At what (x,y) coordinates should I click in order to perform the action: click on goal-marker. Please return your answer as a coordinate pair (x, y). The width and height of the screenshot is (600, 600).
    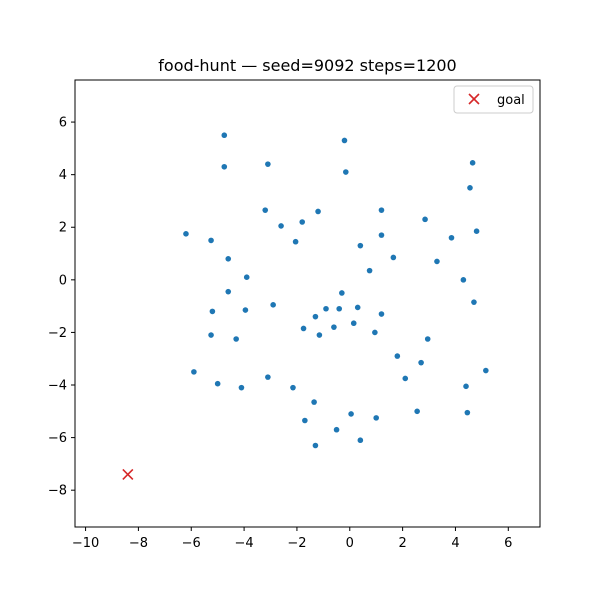
    Looking at the image, I should click on (128, 474).